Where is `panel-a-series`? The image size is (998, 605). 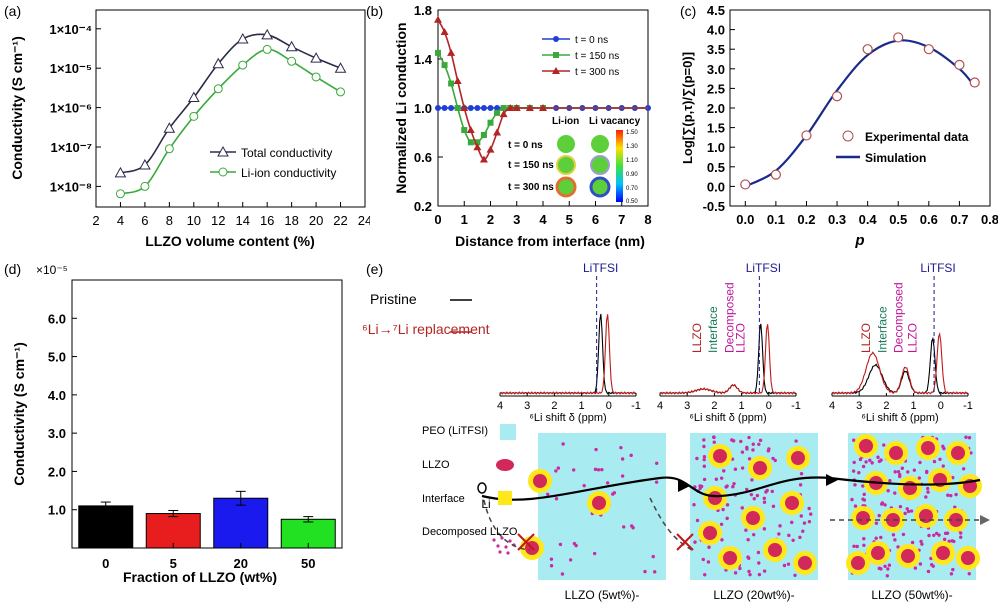 panel-a-series is located at coordinates (230, 113).